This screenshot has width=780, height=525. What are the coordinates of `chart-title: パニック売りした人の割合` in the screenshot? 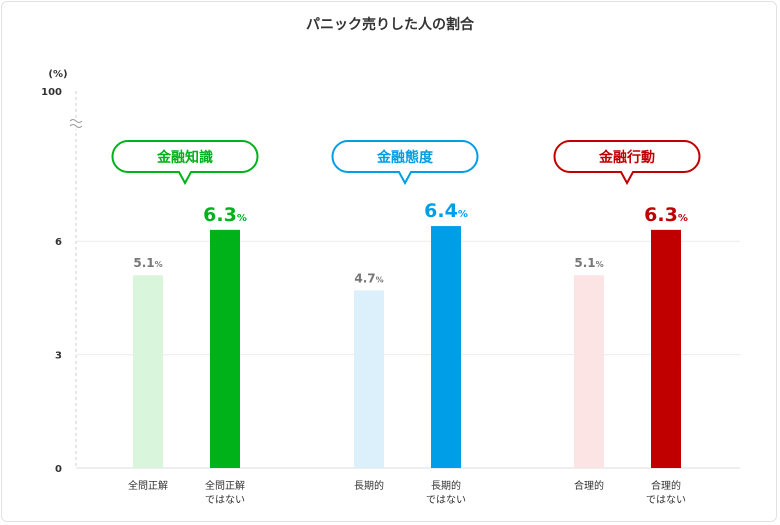 It's located at (390, 24).